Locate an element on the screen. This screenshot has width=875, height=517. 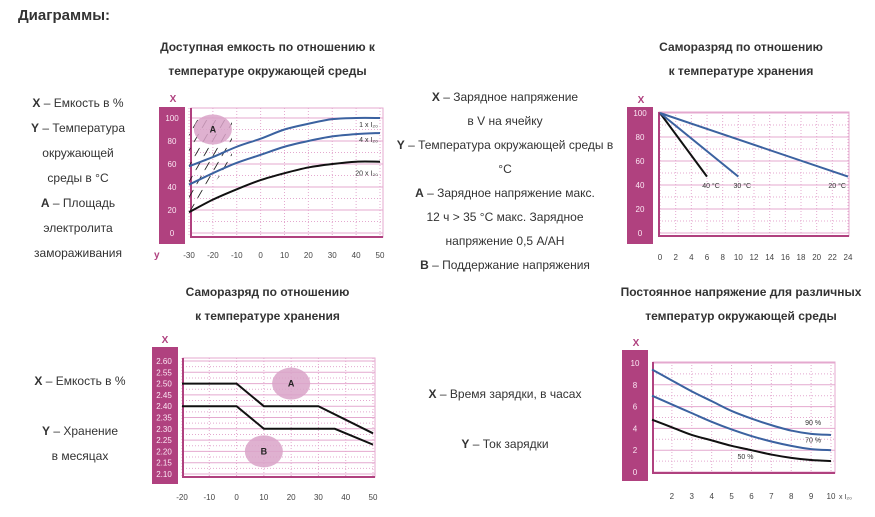
y-tick-label: 0 is located at coordinates (640, 233).